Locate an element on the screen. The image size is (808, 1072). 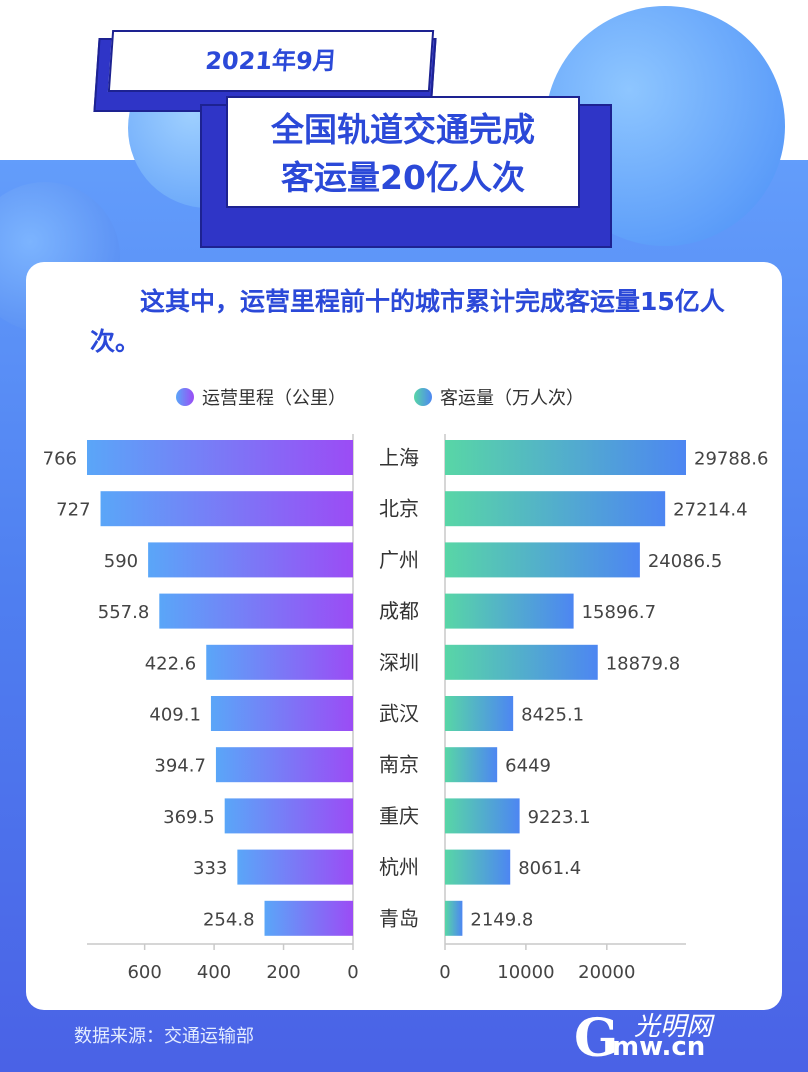
passengers-value-label: 8061.4 is located at coordinates (549, 868).